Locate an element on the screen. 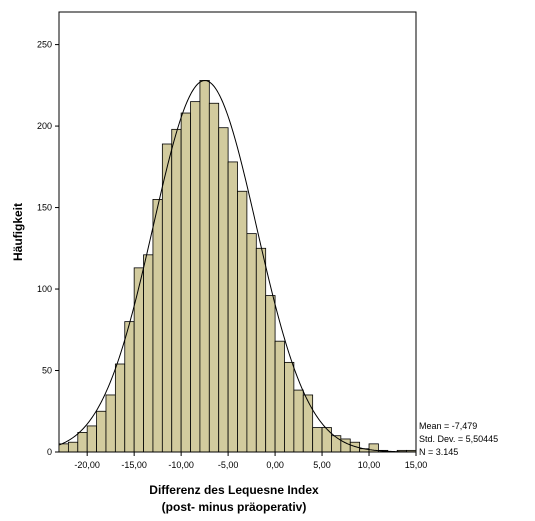 This screenshot has width=535, height=521. y-tick-label-1: 50 is located at coordinates (47, 371).